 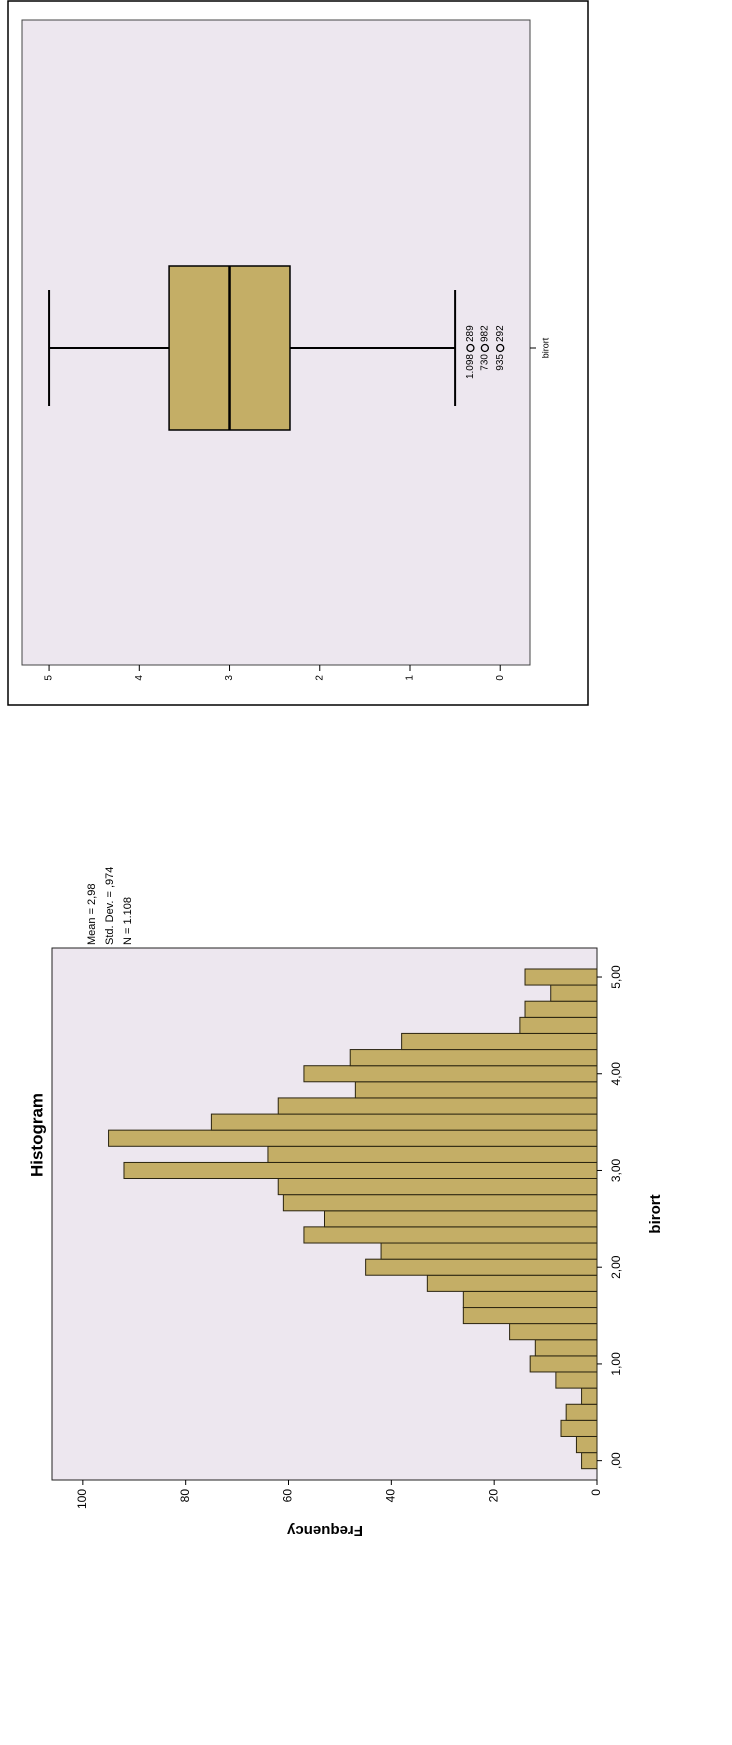 I want to click on y-axis-label: Frequency, so click(x=324, y=1530).